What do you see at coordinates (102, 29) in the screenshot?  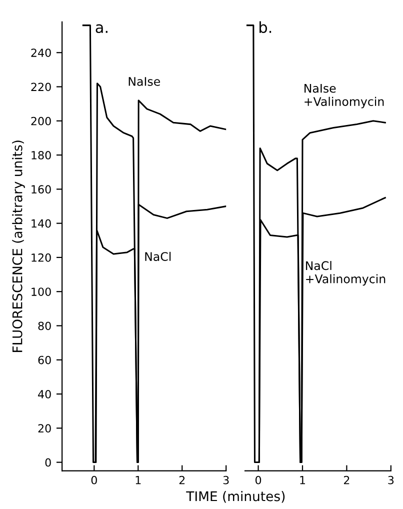 I see `chart-title: a.` at bounding box center [102, 29].